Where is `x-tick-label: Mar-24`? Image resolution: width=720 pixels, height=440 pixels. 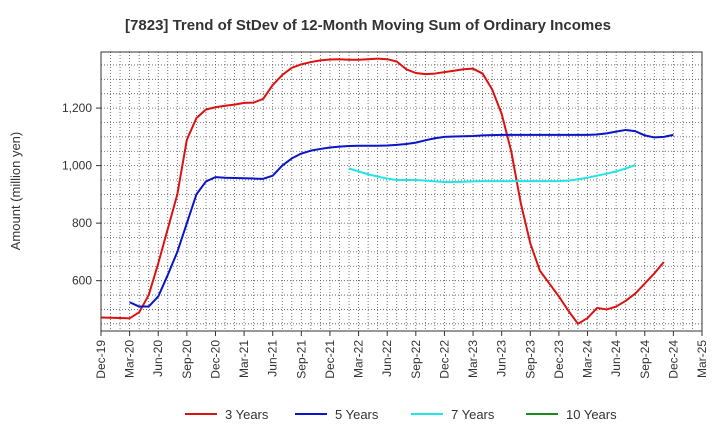 x-tick-label: Mar-24 is located at coordinates (588, 359).